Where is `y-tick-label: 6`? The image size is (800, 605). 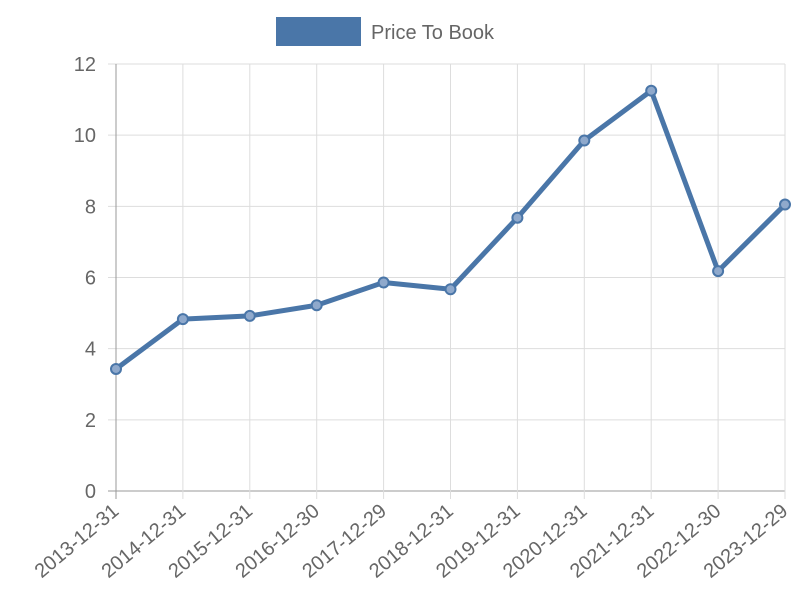
y-tick-label: 6 is located at coordinates (90, 279).